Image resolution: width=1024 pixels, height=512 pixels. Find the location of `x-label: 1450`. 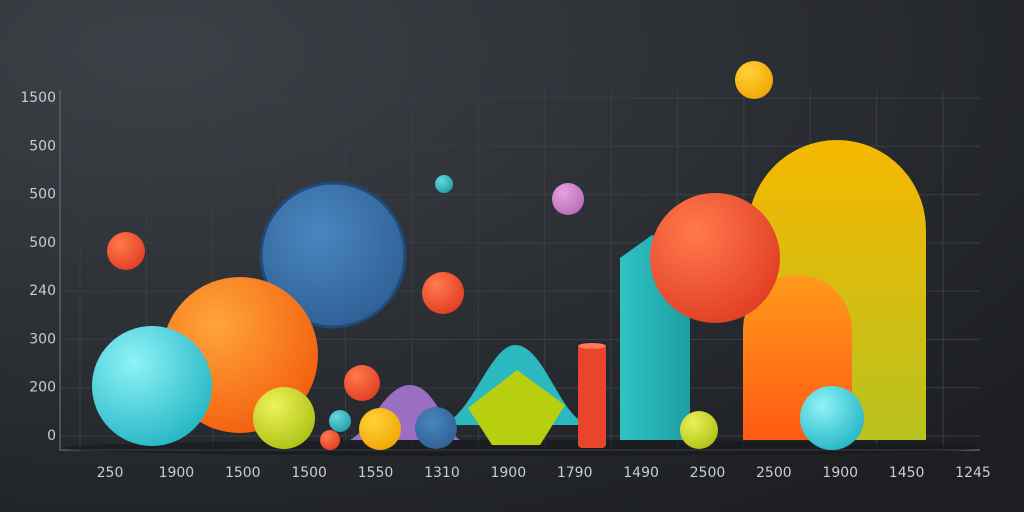

x-label: 1450 is located at coordinates (907, 473).